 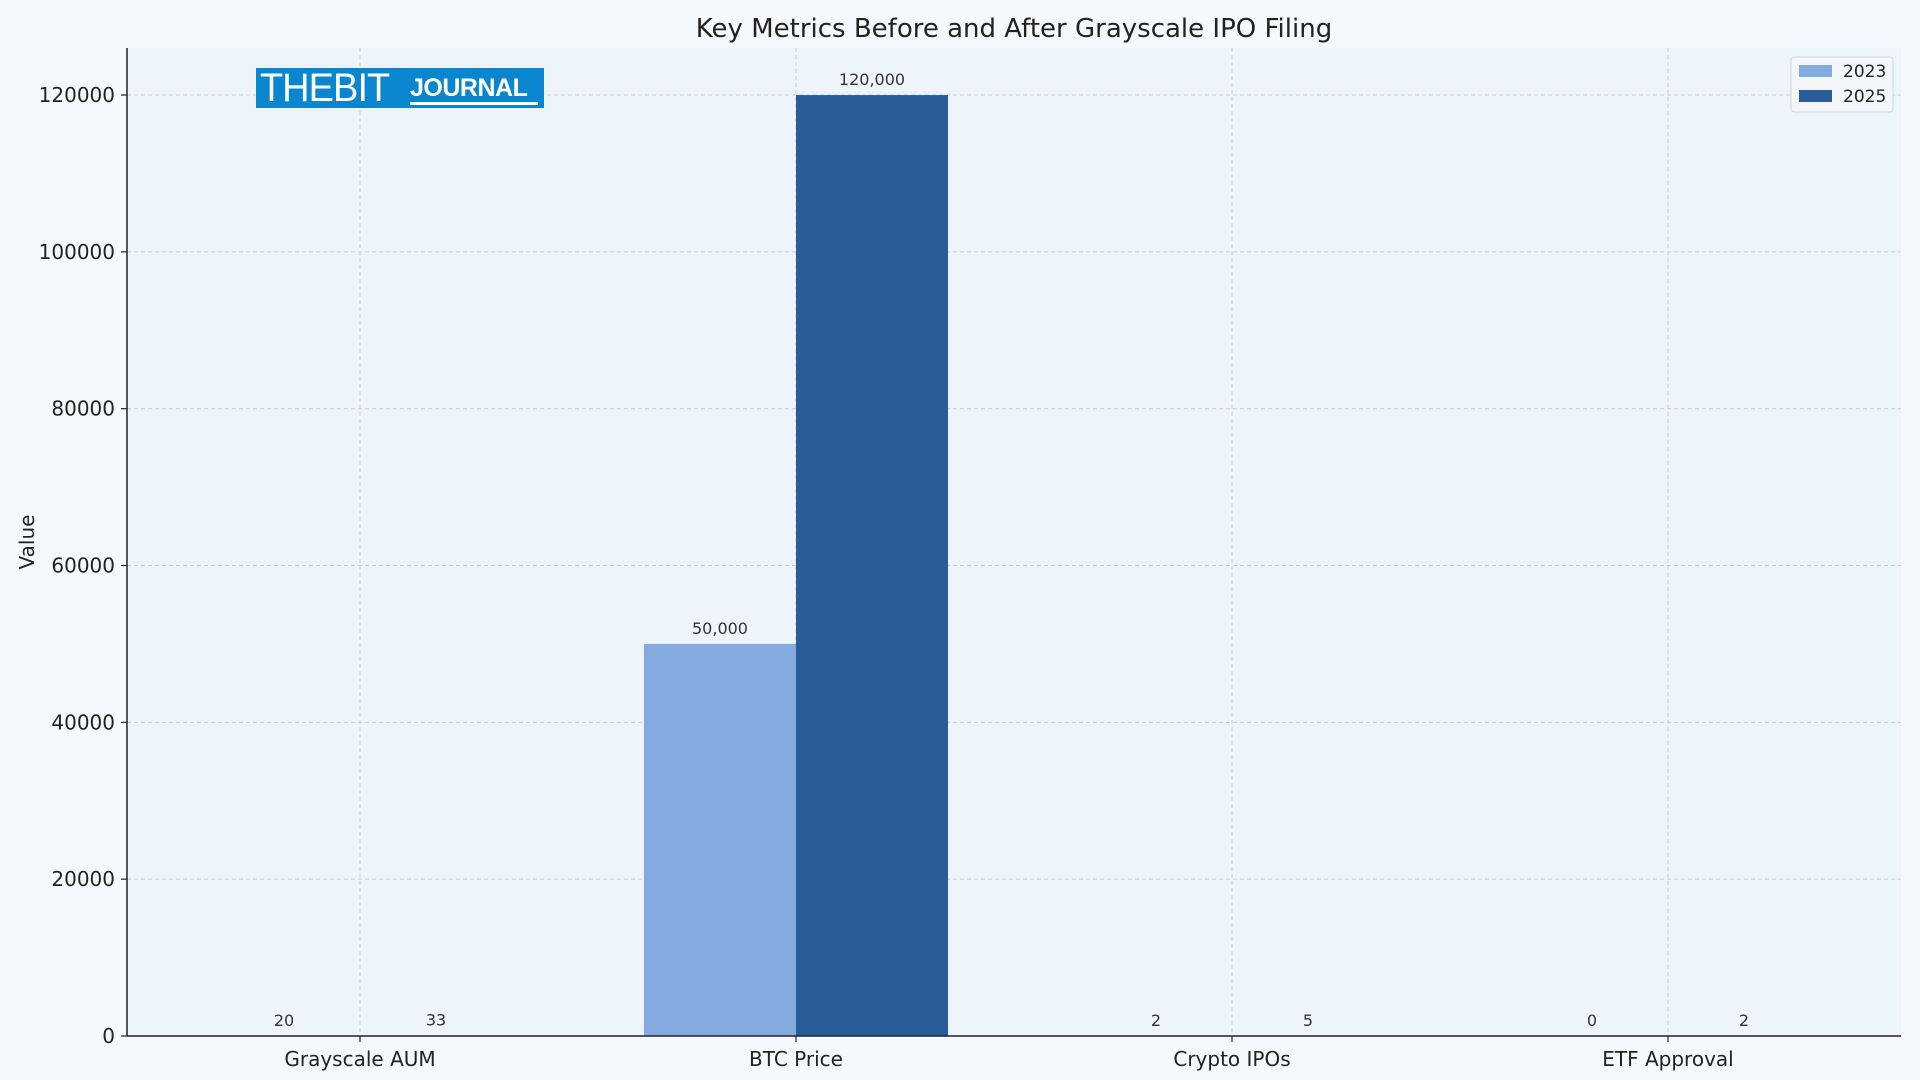 What do you see at coordinates (796, 1059) in the screenshot?
I see `x-tick-label: BTC Price` at bounding box center [796, 1059].